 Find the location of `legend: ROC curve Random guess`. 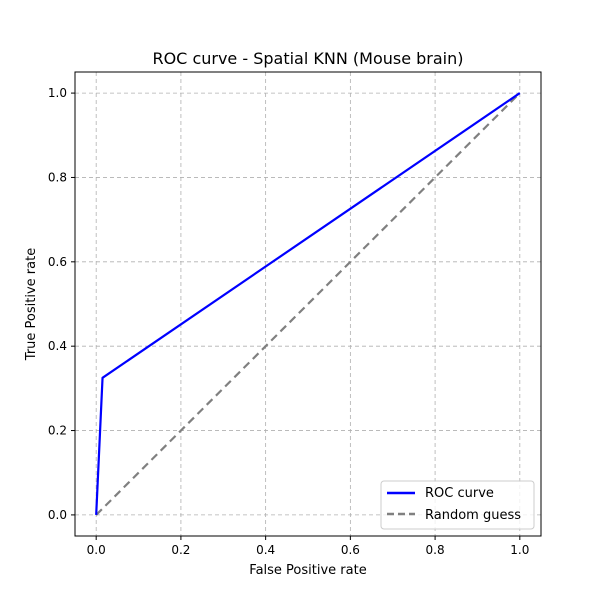

legend: ROC curve Random guess is located at coordinates (457, 505).